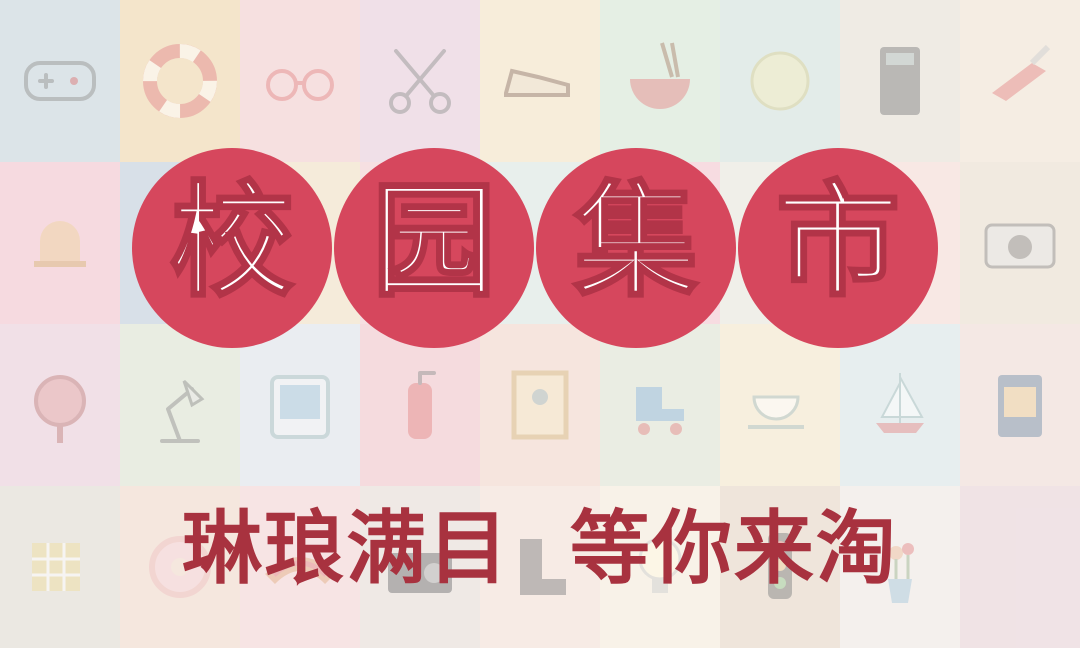 This screenshot has width=1080, height=648. I want to click on traffic-light-icon, so click(780, 566).